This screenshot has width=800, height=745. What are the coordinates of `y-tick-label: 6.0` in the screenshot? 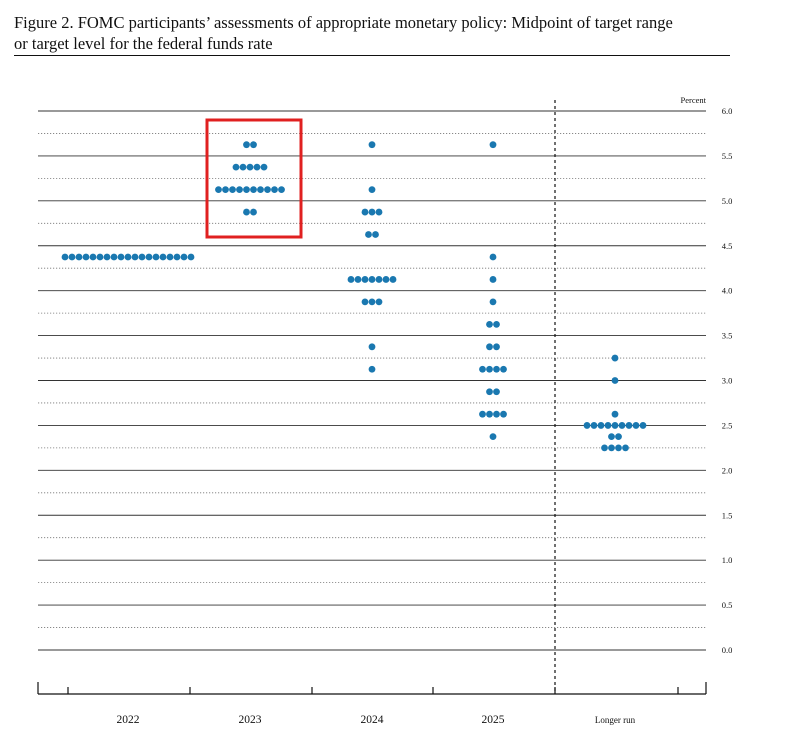 It's located at (727, 111).